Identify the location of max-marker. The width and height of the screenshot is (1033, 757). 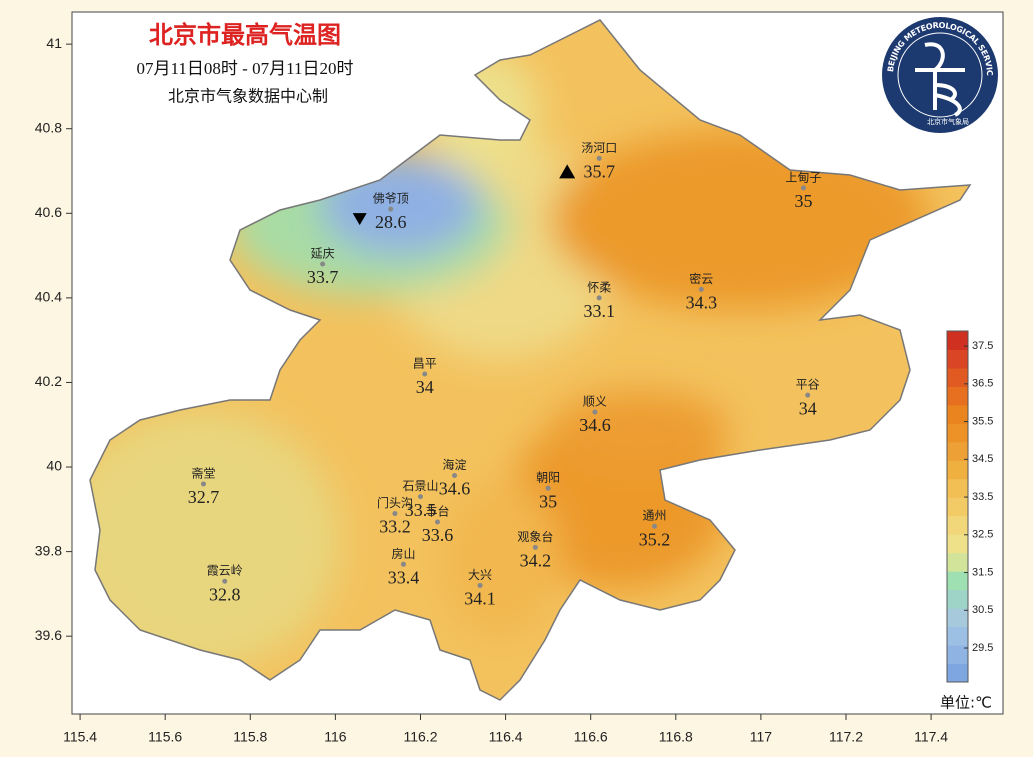
(567, 171).